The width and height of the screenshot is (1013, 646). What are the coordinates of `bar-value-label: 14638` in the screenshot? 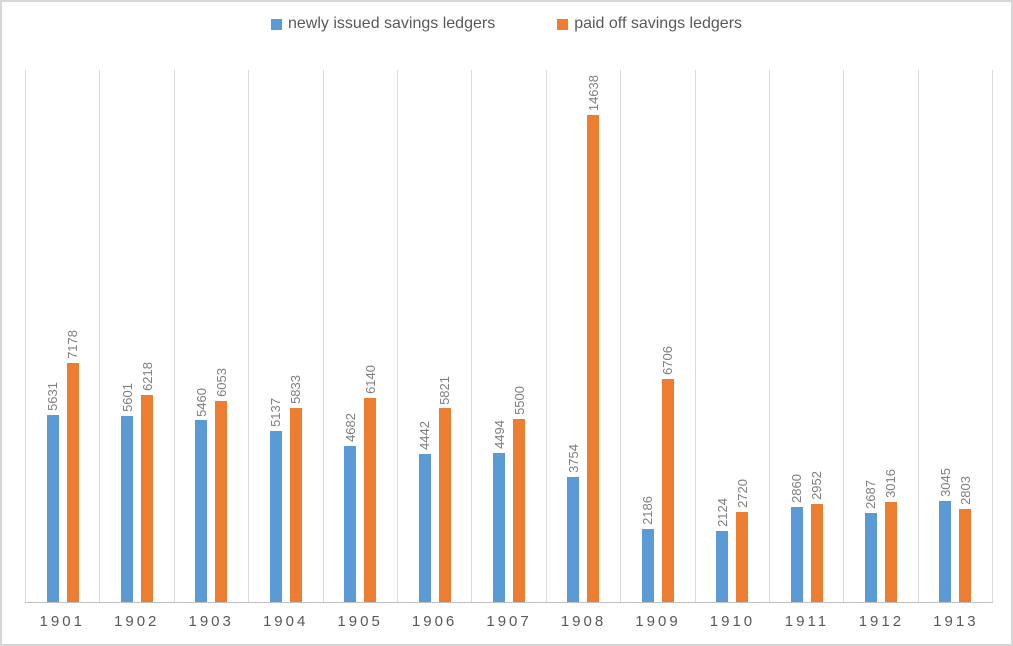 It's located at (593, 93).